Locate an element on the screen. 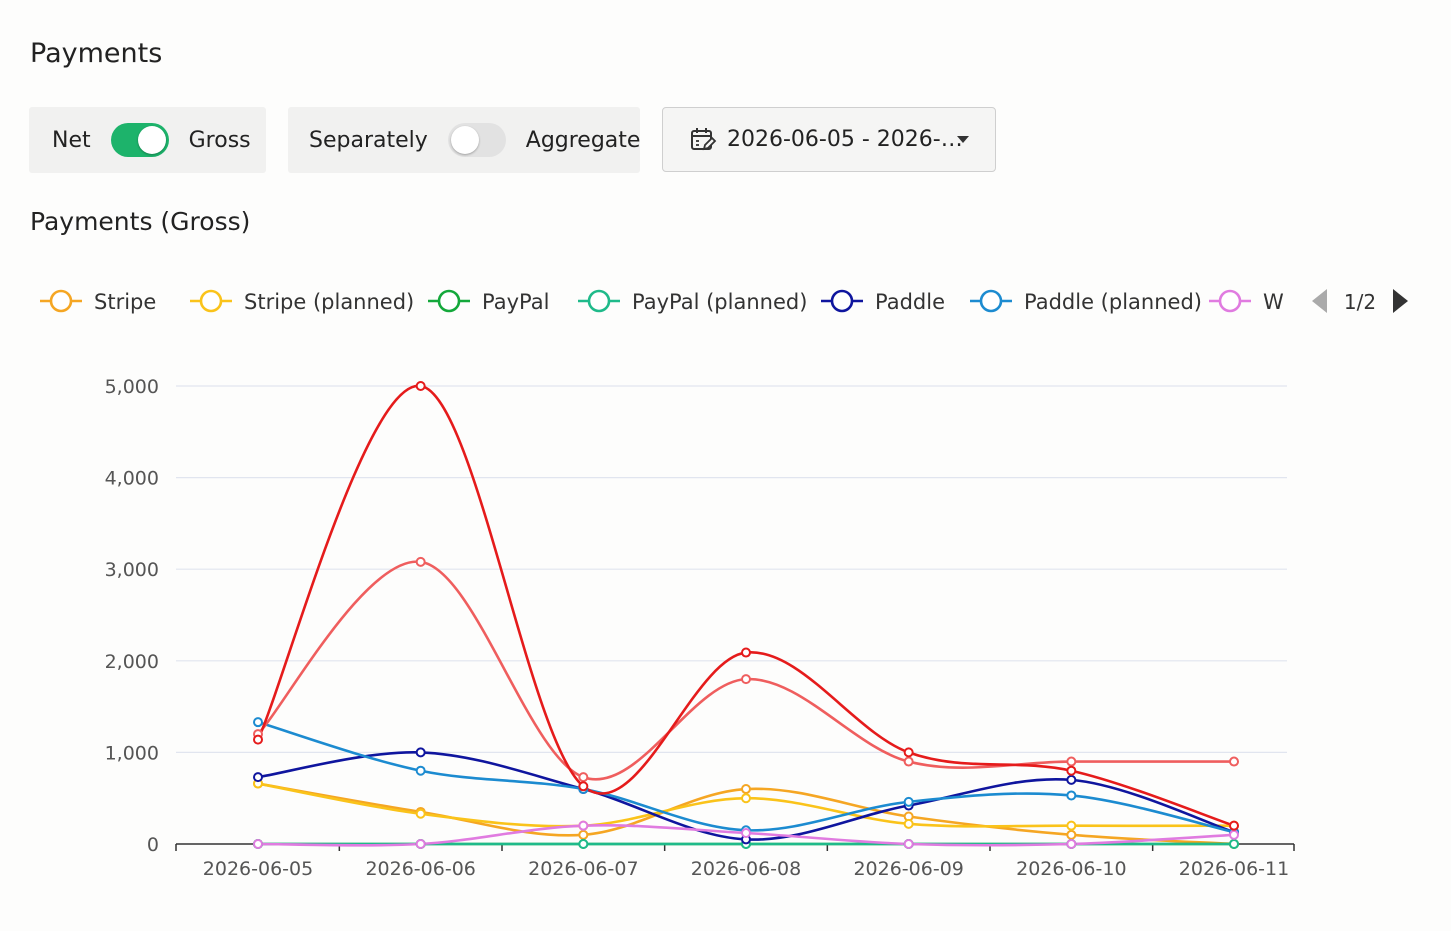 The height and width of the screenshot is (931, 1451). aggregate-label: Aggregate is located at coordinates (583, 140).